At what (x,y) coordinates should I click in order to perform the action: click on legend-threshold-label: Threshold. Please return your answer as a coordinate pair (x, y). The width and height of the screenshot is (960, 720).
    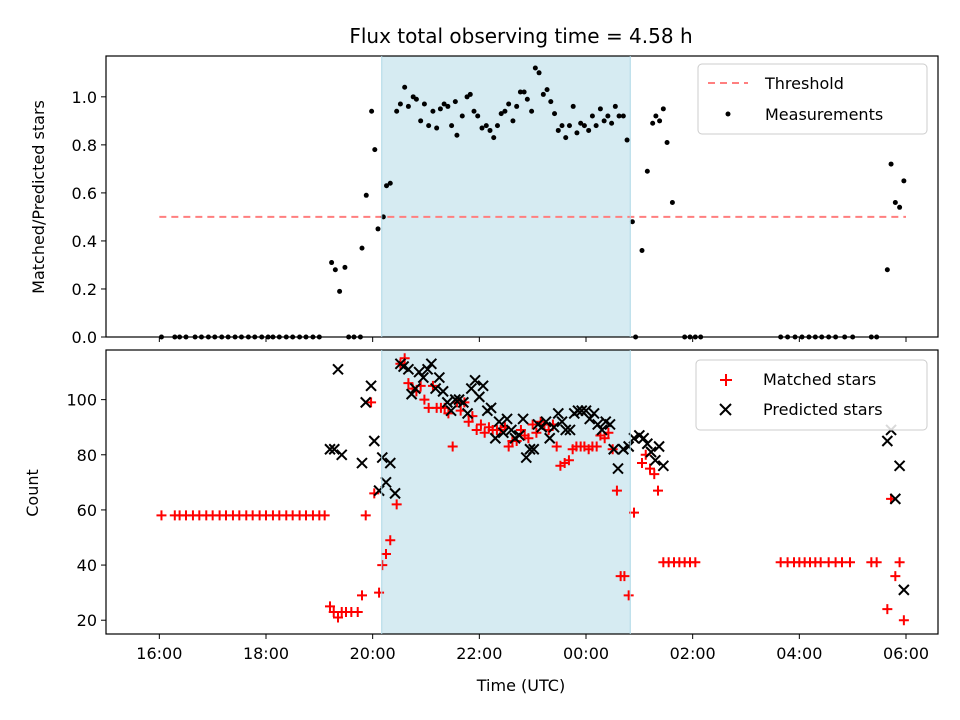
    Looking at the image, I should click on (804, 83).